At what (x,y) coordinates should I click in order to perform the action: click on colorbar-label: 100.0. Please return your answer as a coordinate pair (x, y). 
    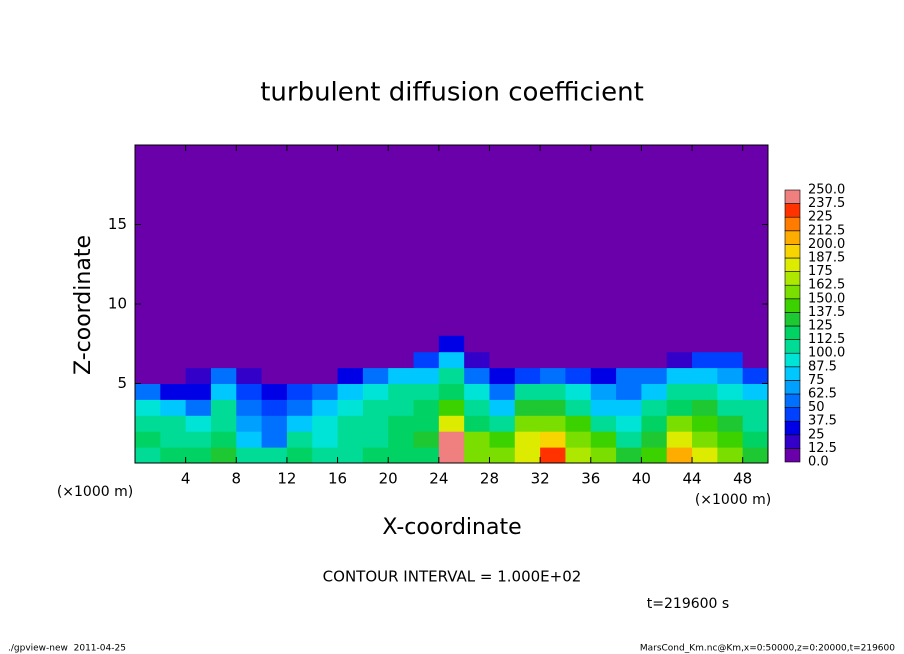
    Looking at the image, I should click on (826, 353).